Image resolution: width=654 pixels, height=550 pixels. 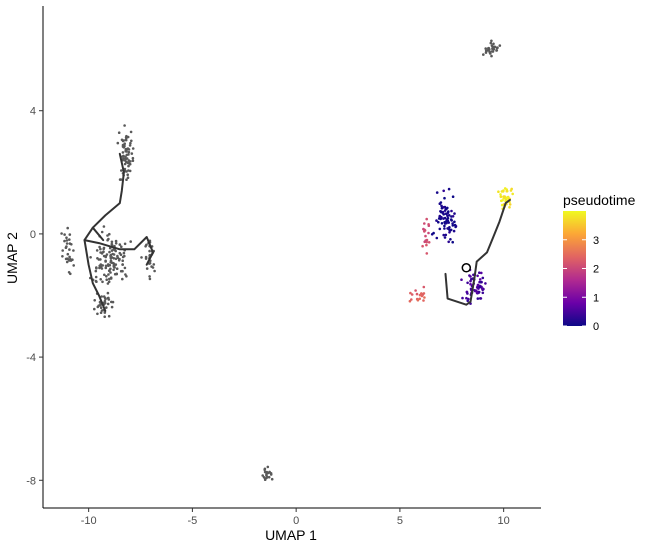 What do you see at coordinates (466, 268) in the screenshot?
I see `root-node-marker` at bounding box center [466, 268].